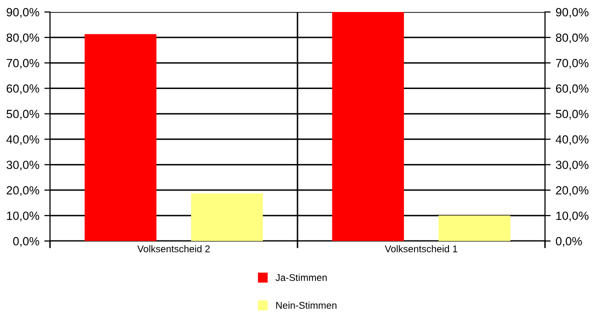 This screenshot has width=600, height=333. Describe the element at coordinates (572, 38) in the screenshot. I see `y2-tick-label: 80,0%` at that location.